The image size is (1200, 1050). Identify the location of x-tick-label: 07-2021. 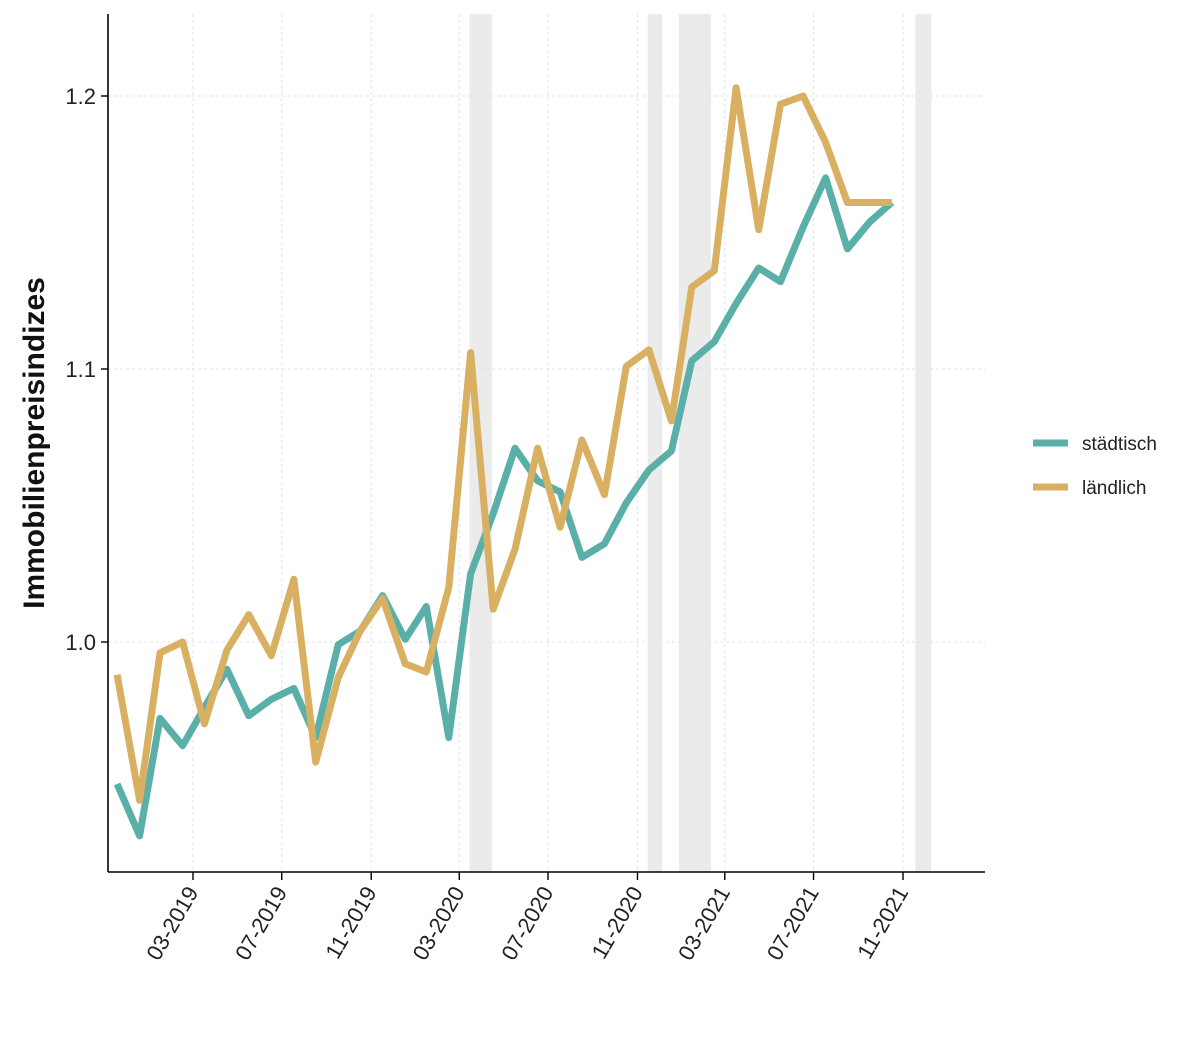
(793, 923).